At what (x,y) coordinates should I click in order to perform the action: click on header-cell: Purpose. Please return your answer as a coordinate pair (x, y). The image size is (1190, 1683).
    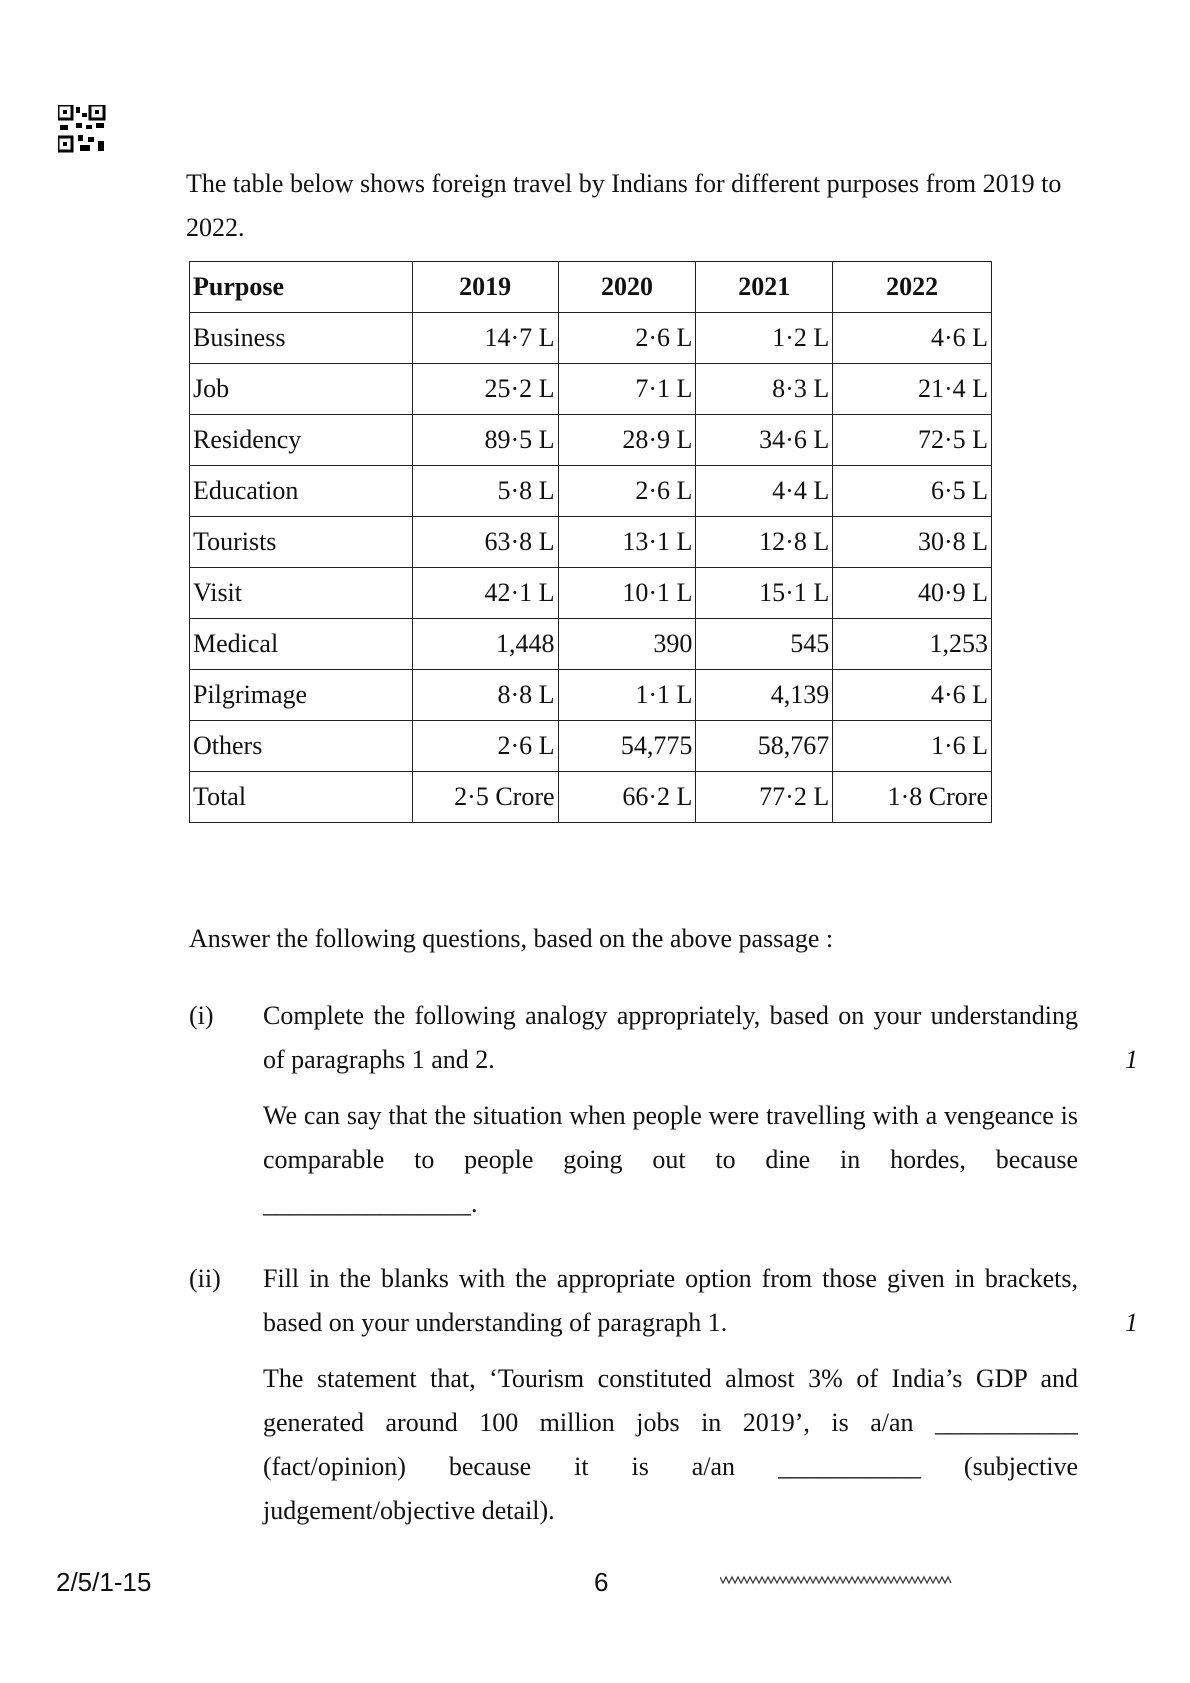
    Looking at the image, I should click on (301, 287).